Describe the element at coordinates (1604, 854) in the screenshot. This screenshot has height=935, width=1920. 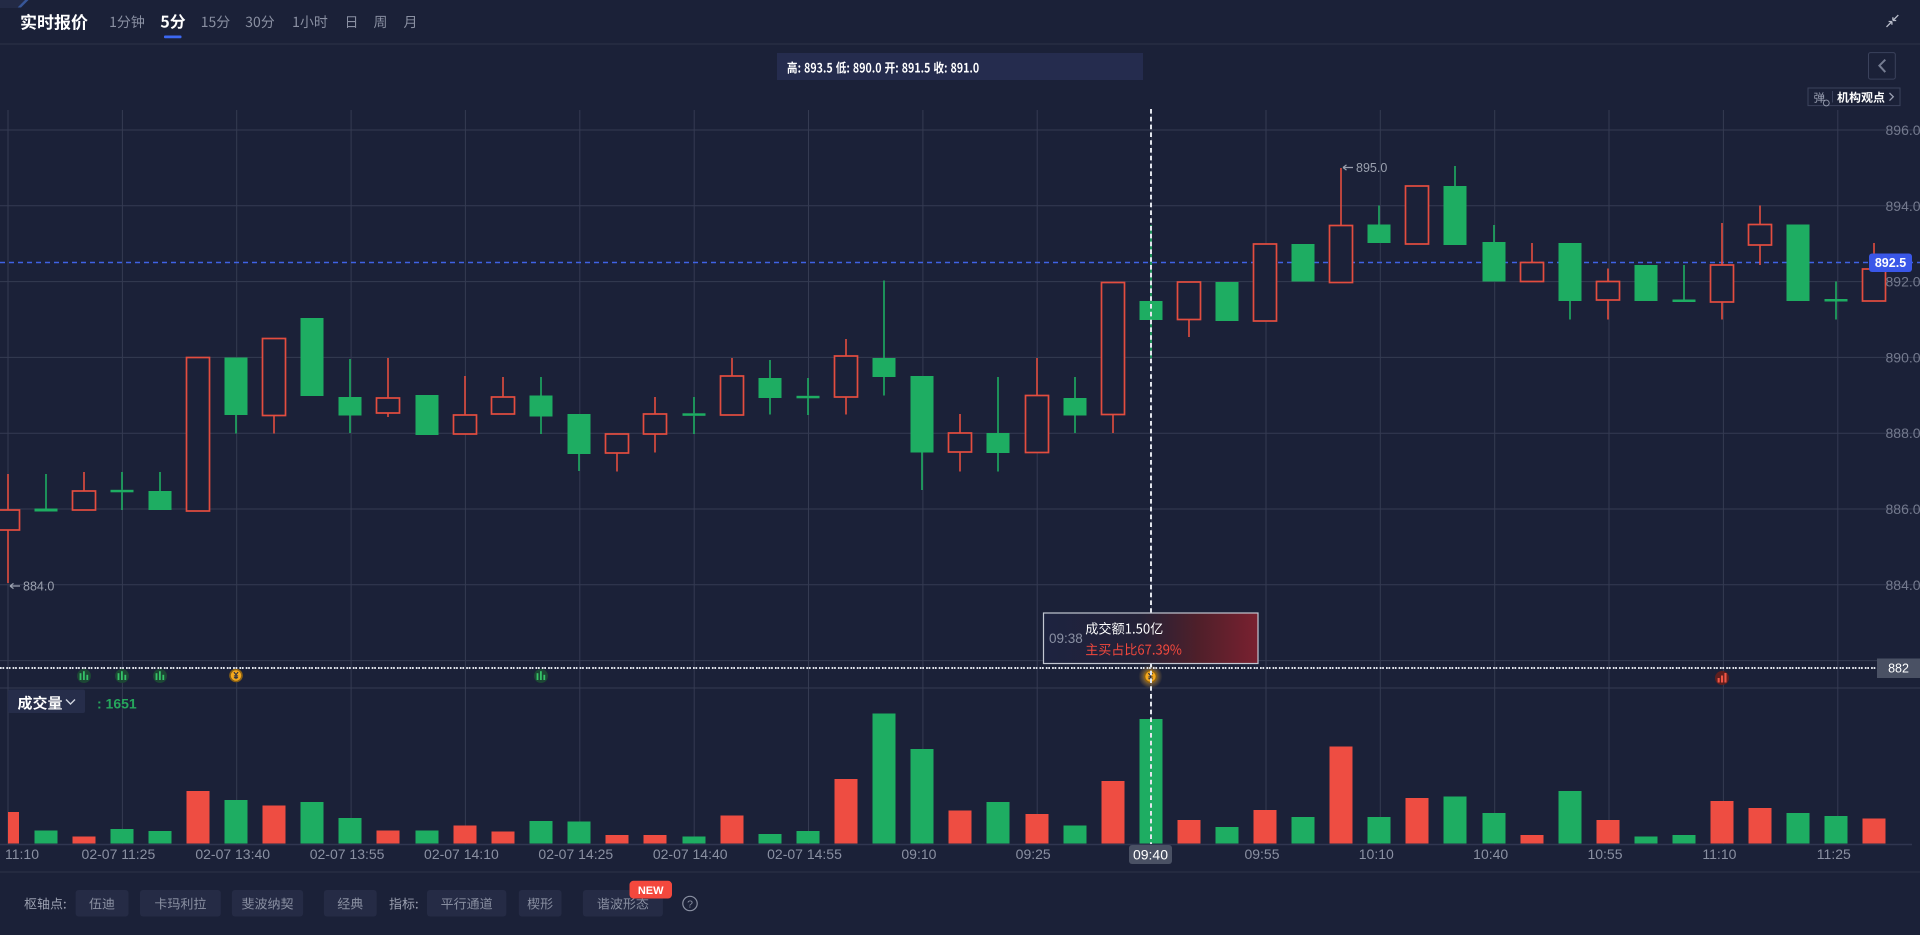
I see `svg-text: 10:55` at that location.